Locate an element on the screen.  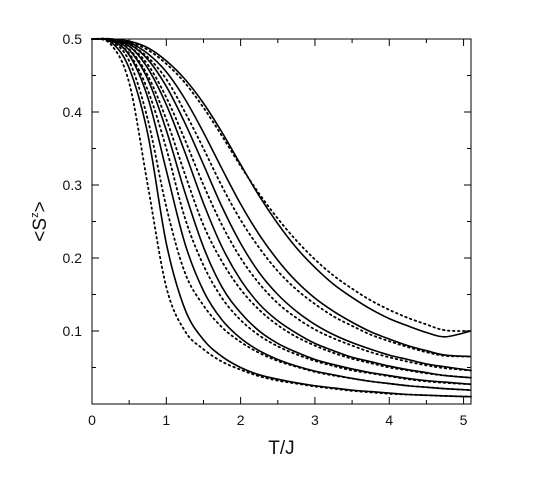
x-tick-label: 3 is located at coordinates (315, 420).